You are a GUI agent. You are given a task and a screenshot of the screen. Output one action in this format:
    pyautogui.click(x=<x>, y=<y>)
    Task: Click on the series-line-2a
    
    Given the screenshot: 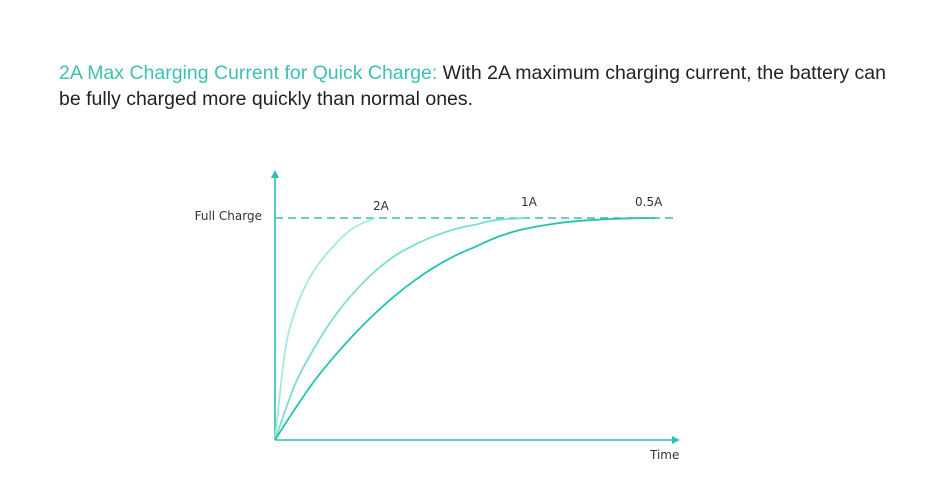 What is the action you would take?
    pyautogui.click(x=325, y=329)
    